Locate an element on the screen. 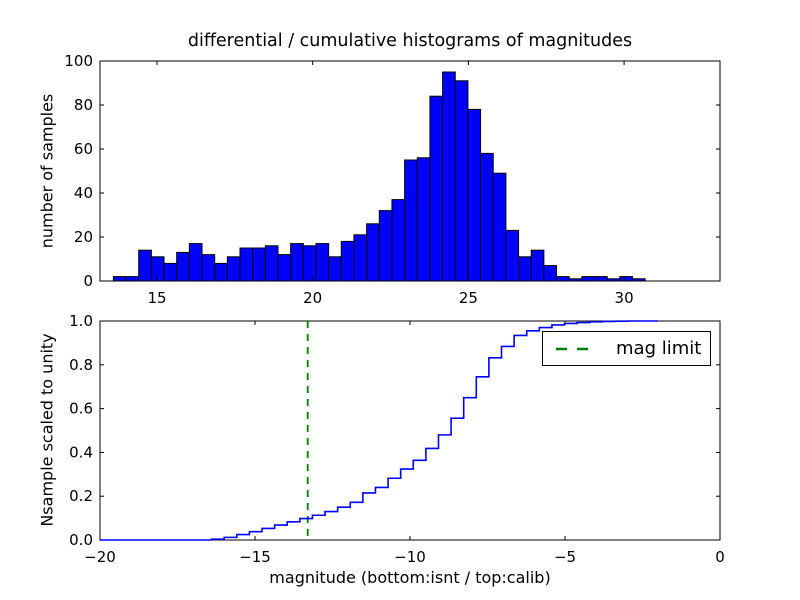 The height and width of the screenshot is (600, 800). legend: mag limit is located at coordinates (626, 348).